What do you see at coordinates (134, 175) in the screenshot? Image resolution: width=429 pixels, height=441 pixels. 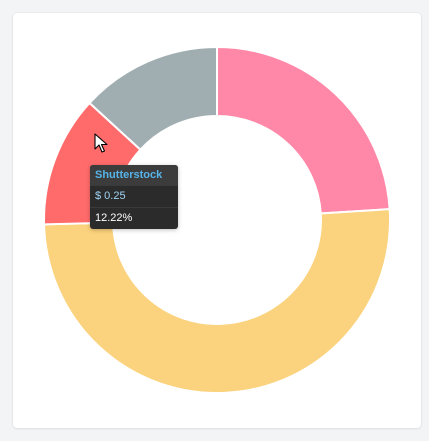 I see `tooltip-title: Shutterstock` at bounding box center [134, 175].